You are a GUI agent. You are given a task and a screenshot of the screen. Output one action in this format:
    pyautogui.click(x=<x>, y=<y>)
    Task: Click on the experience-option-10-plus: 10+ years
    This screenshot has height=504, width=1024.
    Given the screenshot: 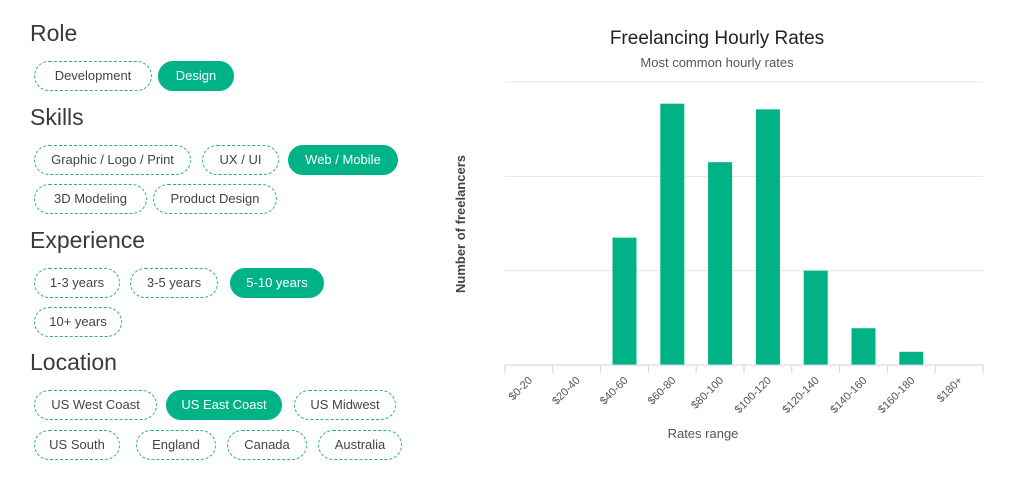 What is the action you would take?
    pyautogui.click(x=78, y=322)
    